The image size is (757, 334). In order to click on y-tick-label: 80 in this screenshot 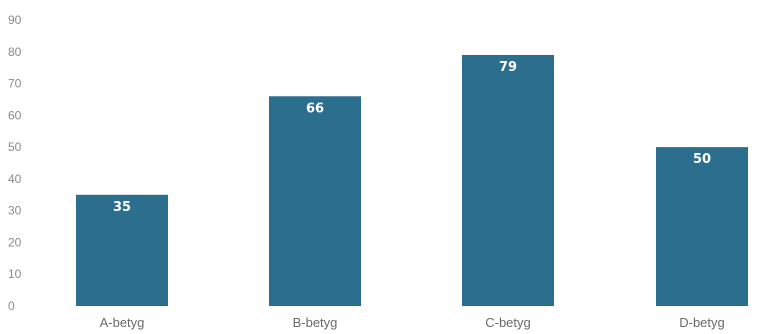, I will do `click(15, 52)`.